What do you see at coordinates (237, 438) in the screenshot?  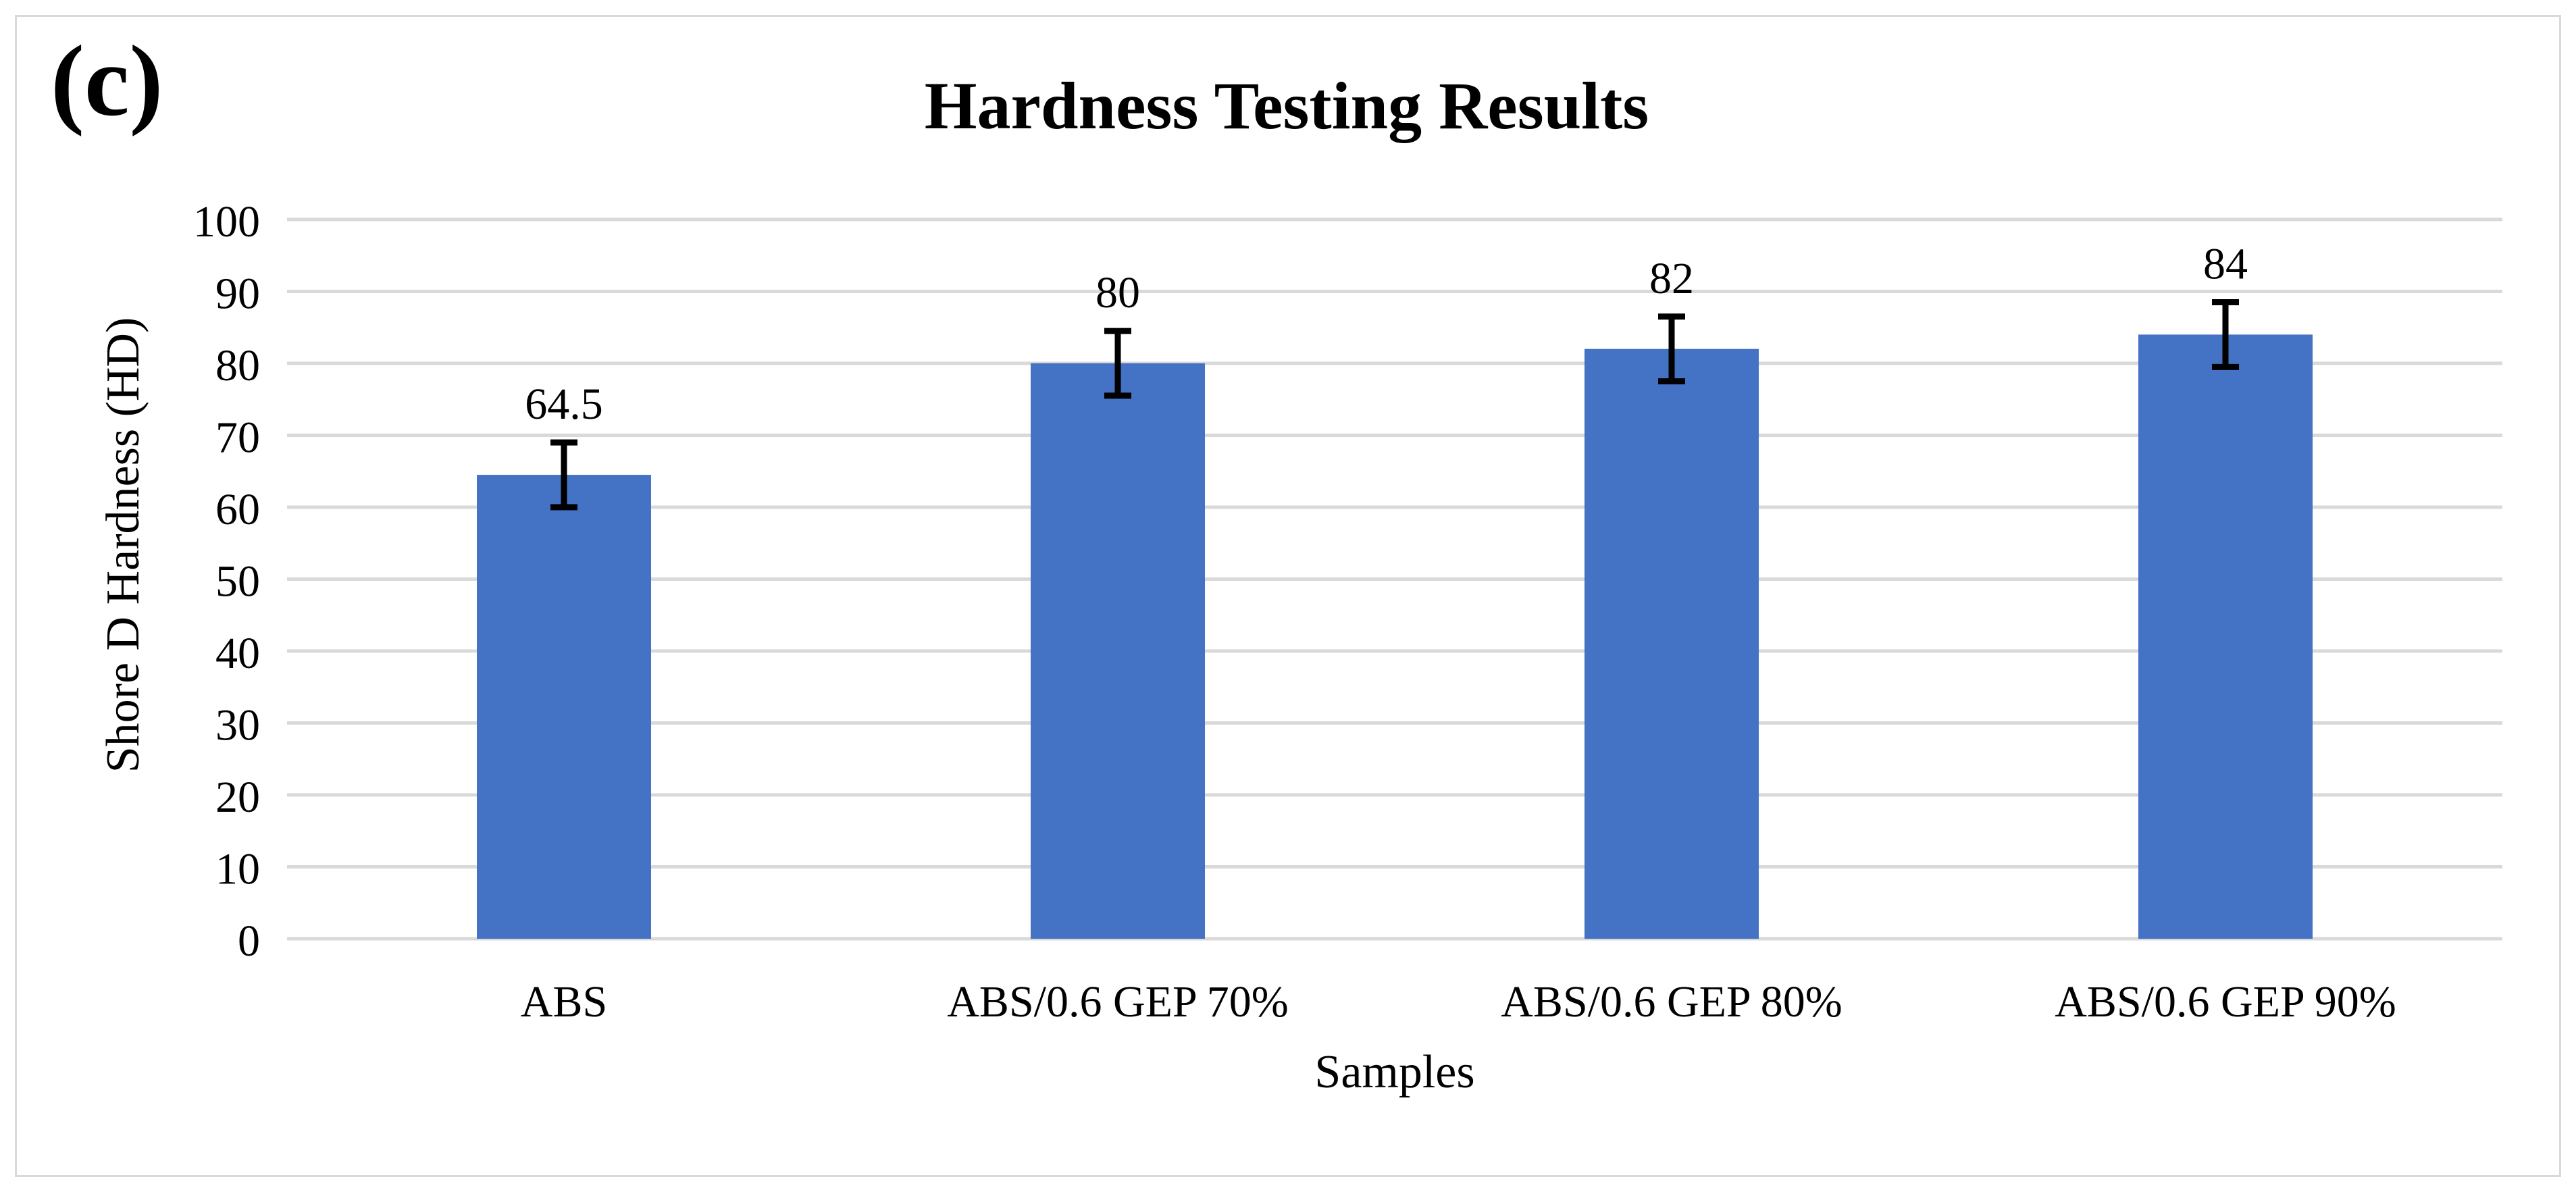 I see `y-tick-label: 70` at bounding box center [237, 438].